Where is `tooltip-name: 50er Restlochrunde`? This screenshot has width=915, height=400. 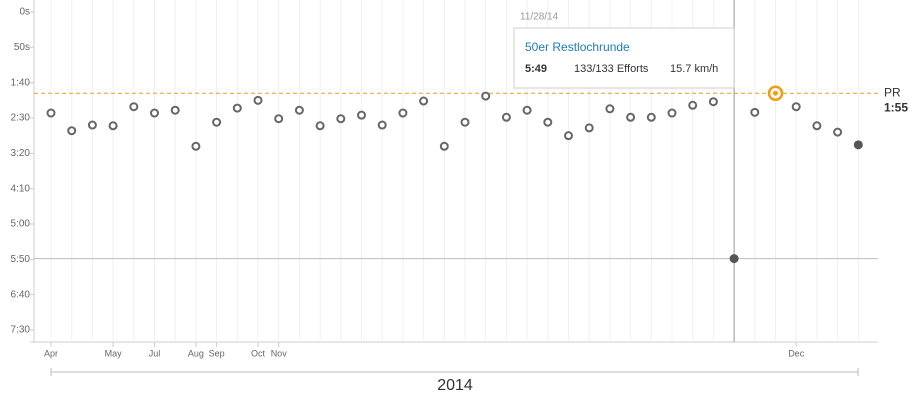
tooltip-name: 50er Restlochrunde is located at coordinates (577, 47).